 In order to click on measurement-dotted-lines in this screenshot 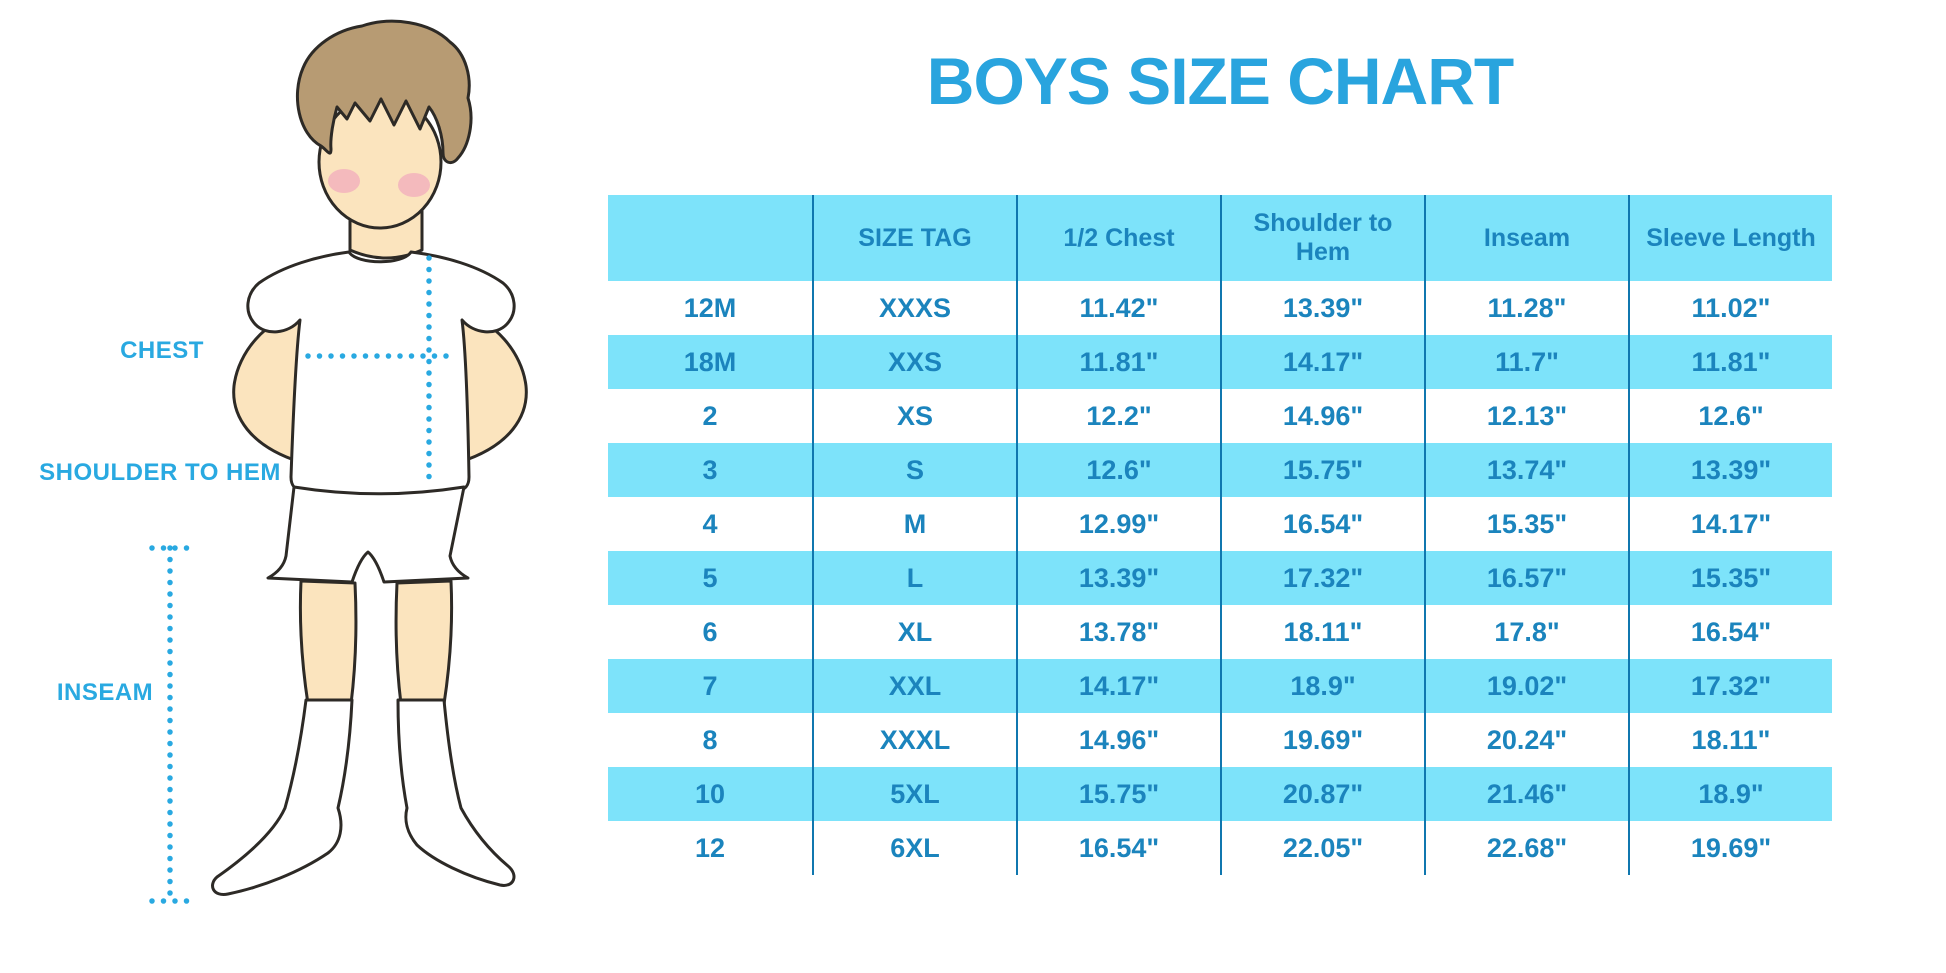, I will do `click(302, 579)`.